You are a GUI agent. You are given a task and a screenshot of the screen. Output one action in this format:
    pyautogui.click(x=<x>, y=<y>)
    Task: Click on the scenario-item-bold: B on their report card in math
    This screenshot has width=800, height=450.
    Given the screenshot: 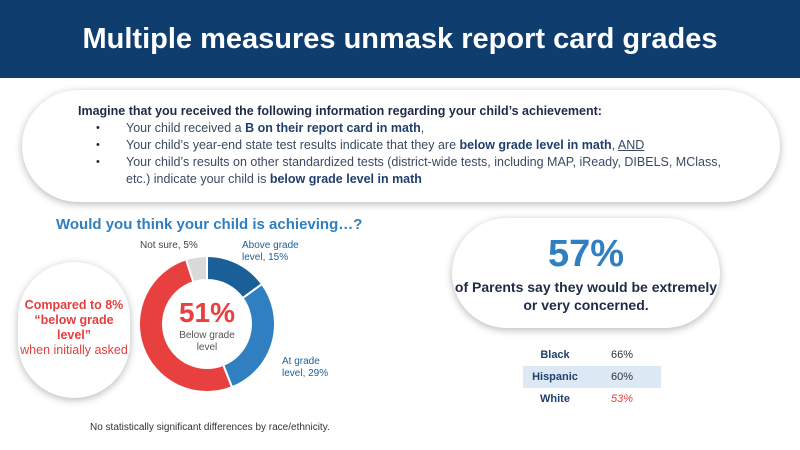 What is the action you would take?
    pyautogui.click(x=333, y=128)
    